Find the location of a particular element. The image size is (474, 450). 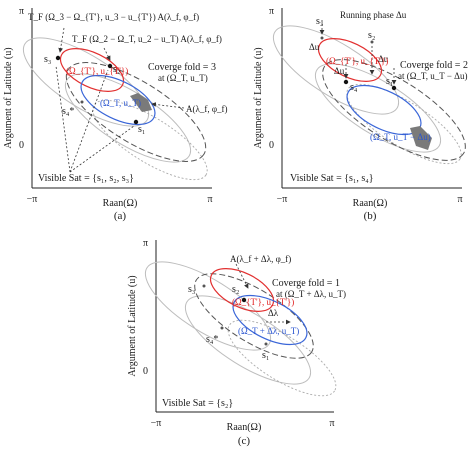

panel-c-footprint-s1 is located at coordinates (282, 358).